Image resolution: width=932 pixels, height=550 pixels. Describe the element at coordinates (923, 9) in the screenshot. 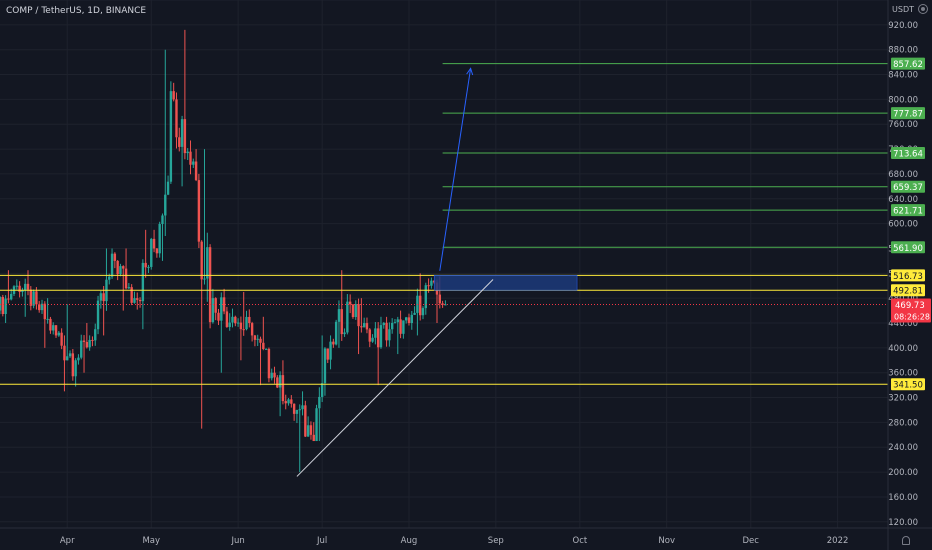

I see `gear-icon` at that location.